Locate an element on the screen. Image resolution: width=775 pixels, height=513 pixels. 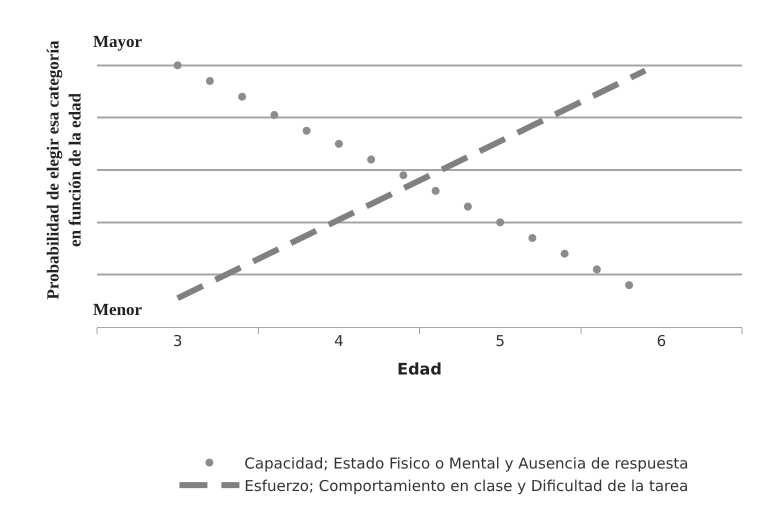
x-axis-title: Edad is located at coordinates (419, 369).